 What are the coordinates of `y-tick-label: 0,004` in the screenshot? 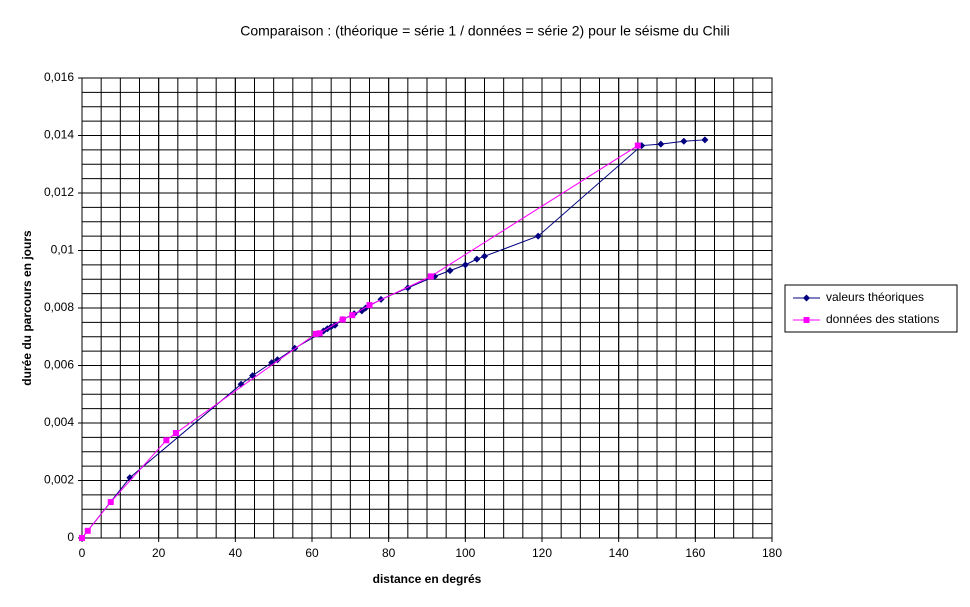 It's located at (59, 422).